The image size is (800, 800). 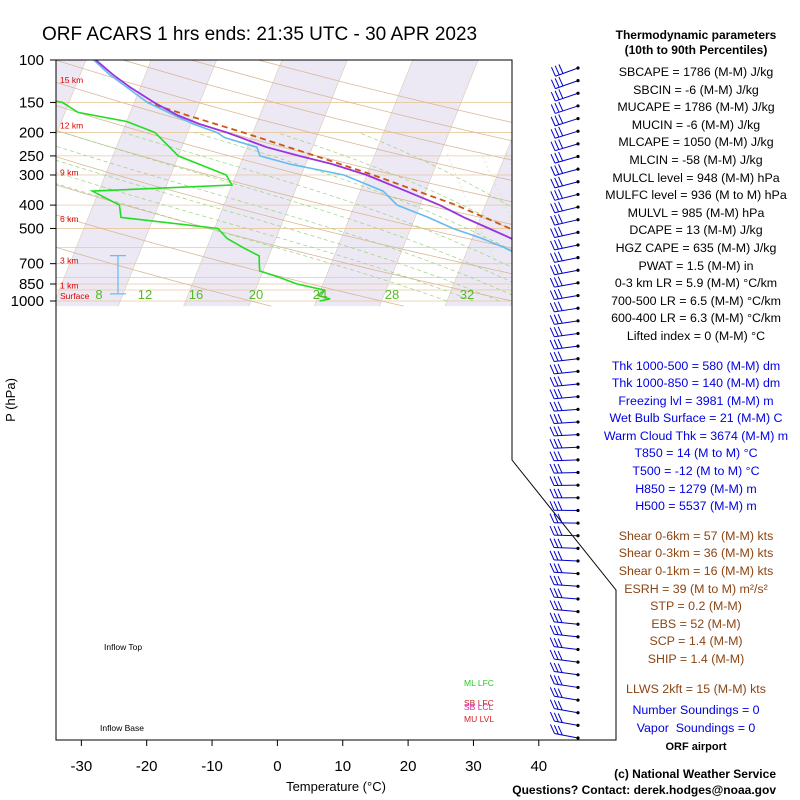 What do you see at coordinates (122, 728) in the screenshot?
I see `inflow-base-label: Inflow Base` at bounding box center [122, 728].